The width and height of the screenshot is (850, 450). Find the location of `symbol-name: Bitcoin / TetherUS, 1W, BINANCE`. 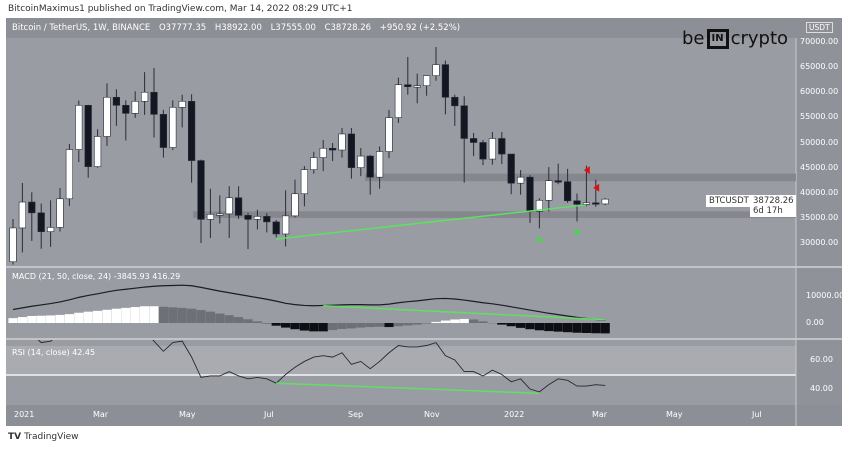

symbol-name: Bitcoin / TetherUS, 1W, BINANCE is located at coordinates (81, 28).